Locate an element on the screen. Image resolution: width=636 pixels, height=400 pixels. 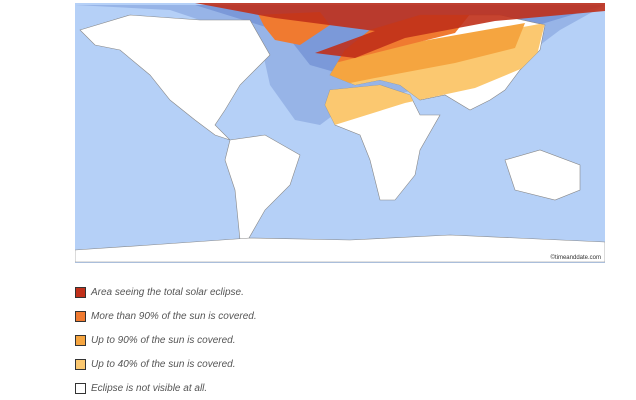
legend-label: More than 90% of the sun is covered. is located at coordinates (174, 316).